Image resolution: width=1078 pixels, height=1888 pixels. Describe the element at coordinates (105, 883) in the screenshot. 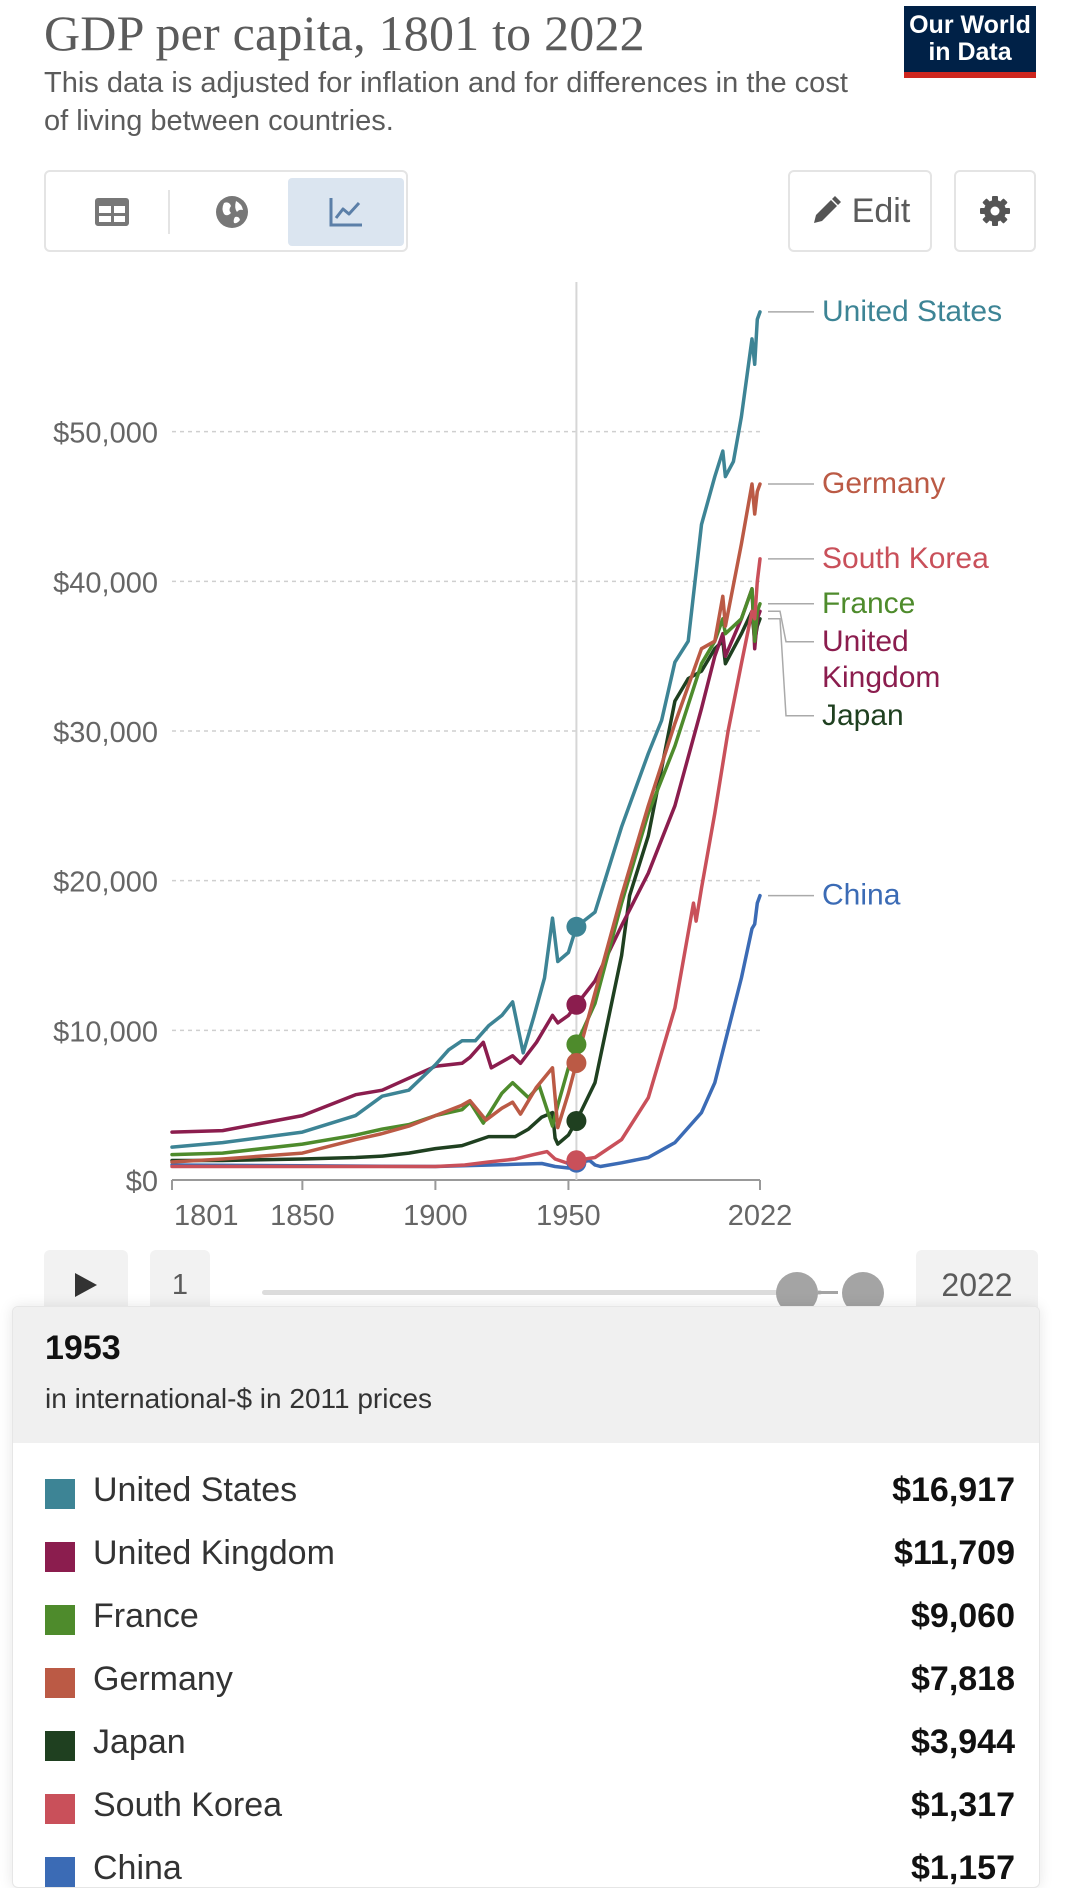

I see `y-tick-label: $20,000` at that location.